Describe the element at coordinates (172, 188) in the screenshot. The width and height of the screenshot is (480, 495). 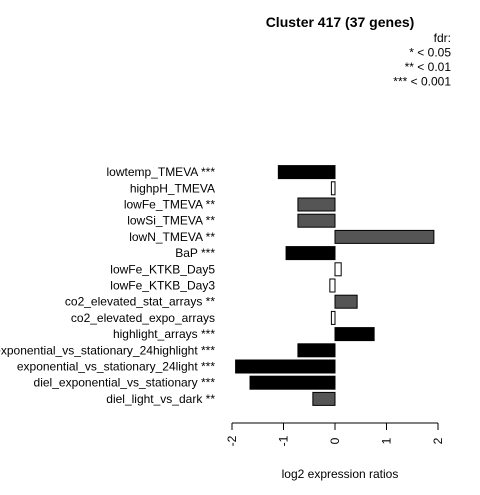
I see `category-label-1: highpH_TMEVA` at that location.